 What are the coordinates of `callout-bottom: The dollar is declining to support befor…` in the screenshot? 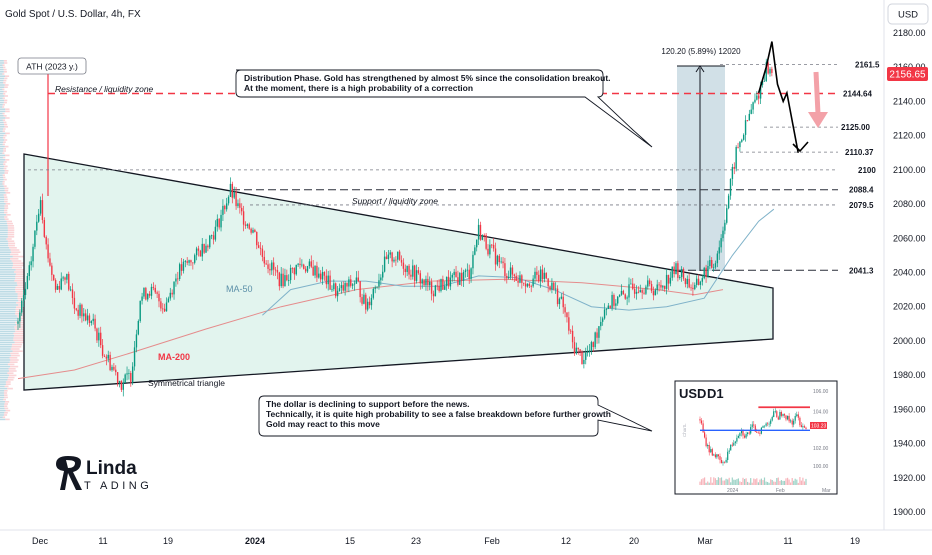 It's located at (455, 416).